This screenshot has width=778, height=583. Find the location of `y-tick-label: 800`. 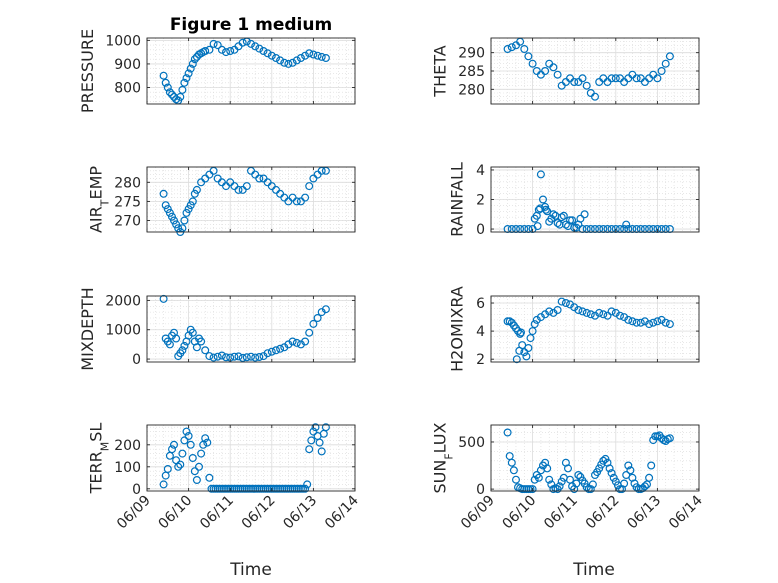

y-tick-label: 800 is located at coordinates (127, 89).